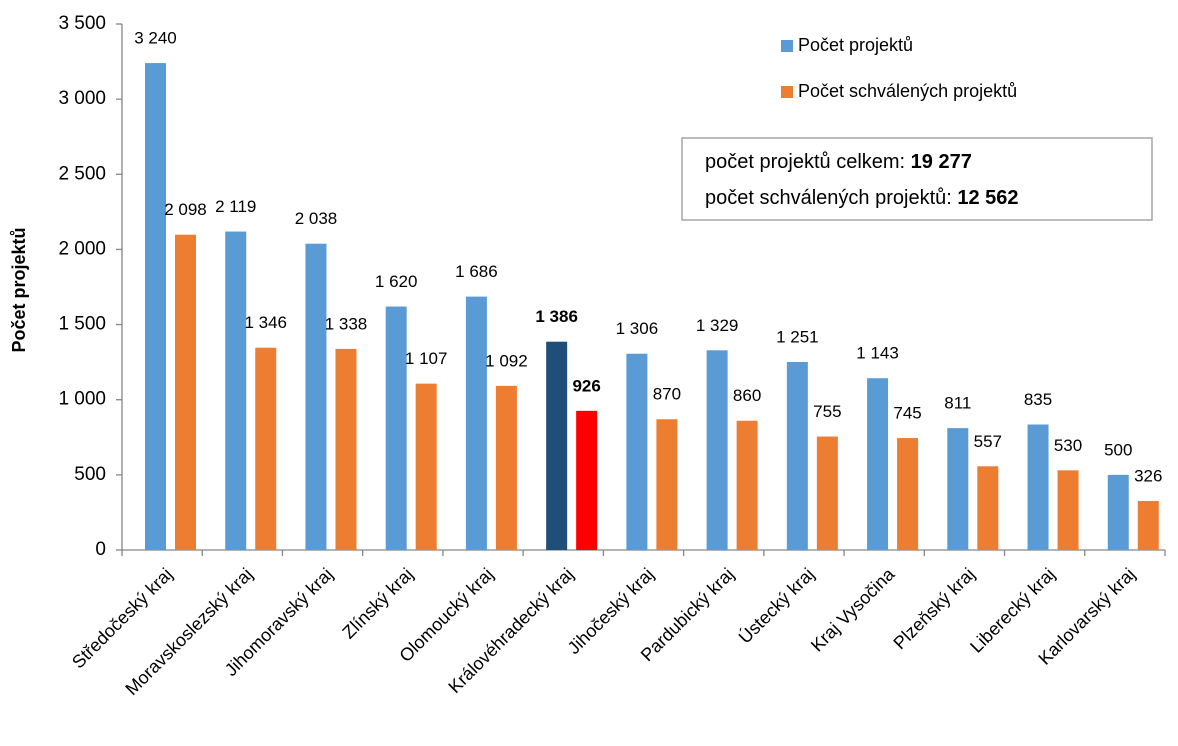 This screenshot has height=746, width=1178. What do you see at coordinates (1148, 475) in the screenshot?
I see `data-label: 326` at bounding box center [1148, 475].